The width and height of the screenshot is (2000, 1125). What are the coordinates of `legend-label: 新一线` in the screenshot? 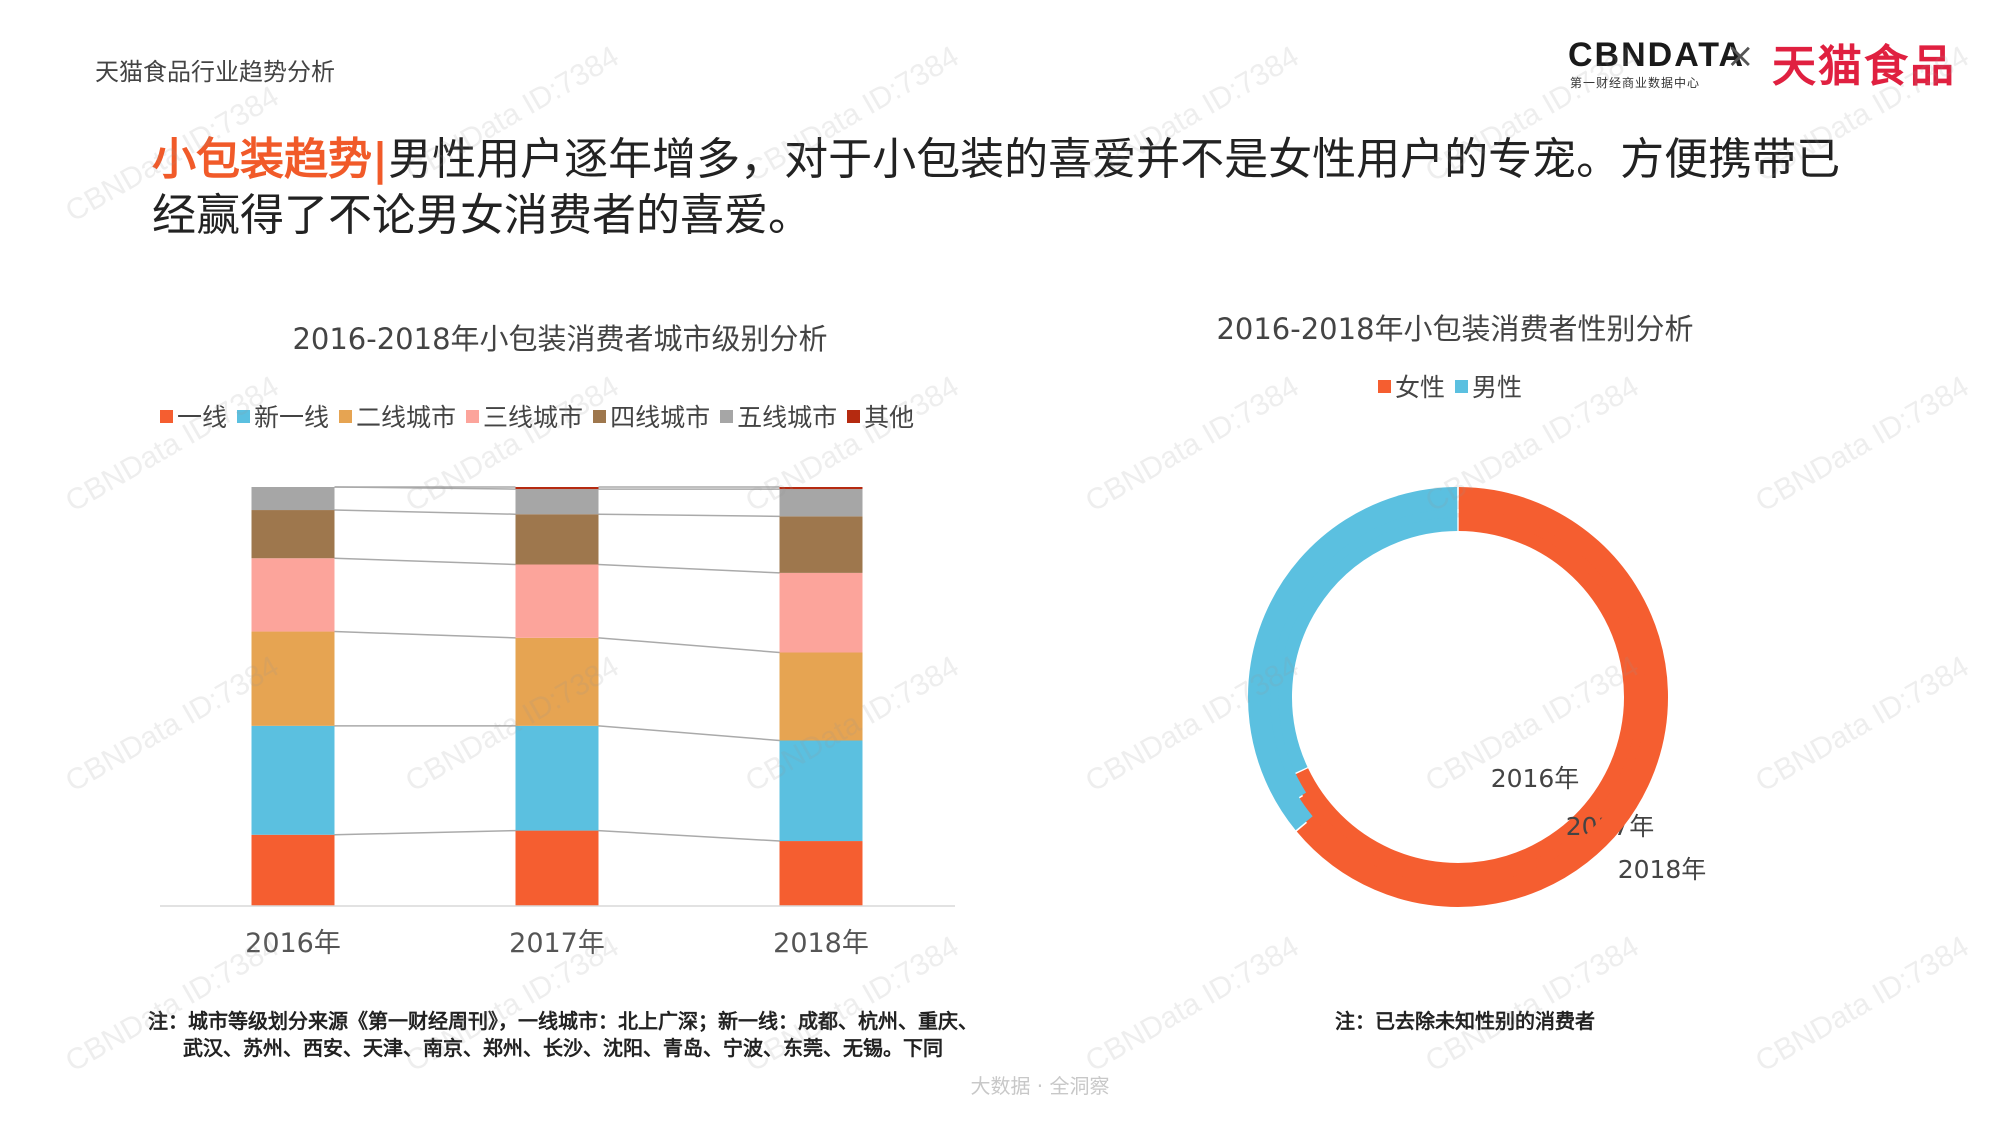 It's located at (292, 417).